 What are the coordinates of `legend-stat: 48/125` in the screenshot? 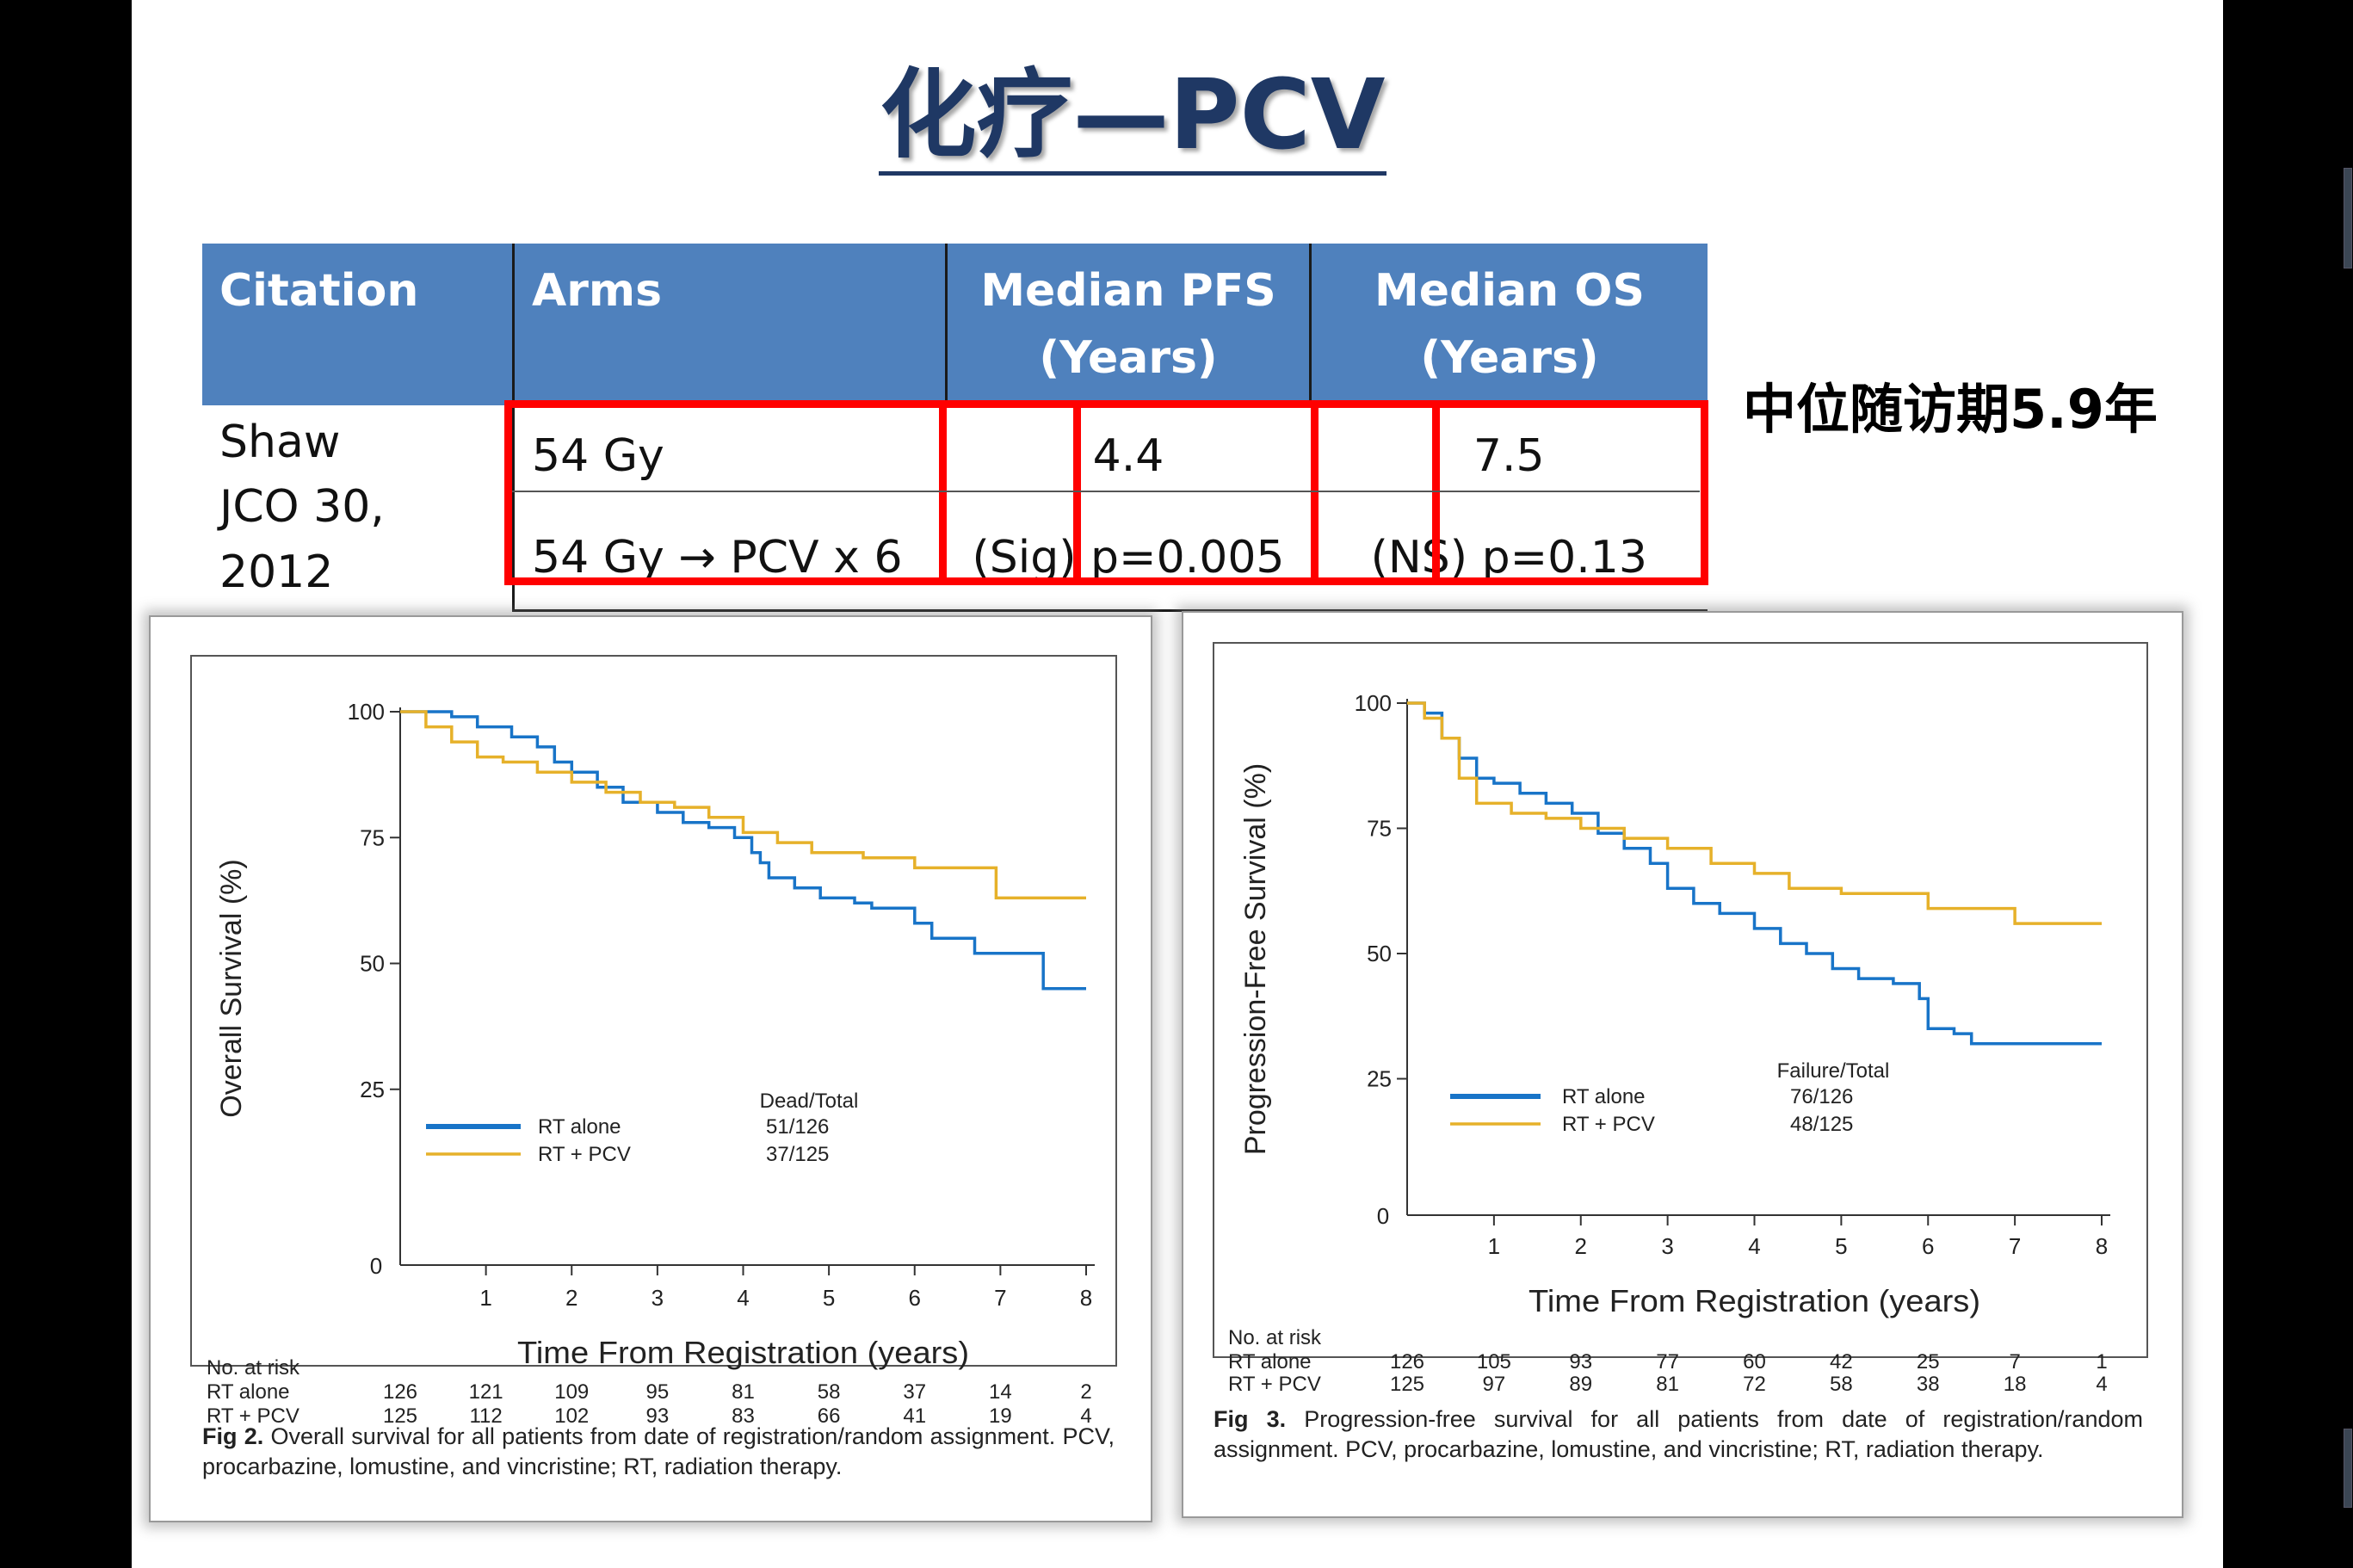 It's located at (1821, 1124).